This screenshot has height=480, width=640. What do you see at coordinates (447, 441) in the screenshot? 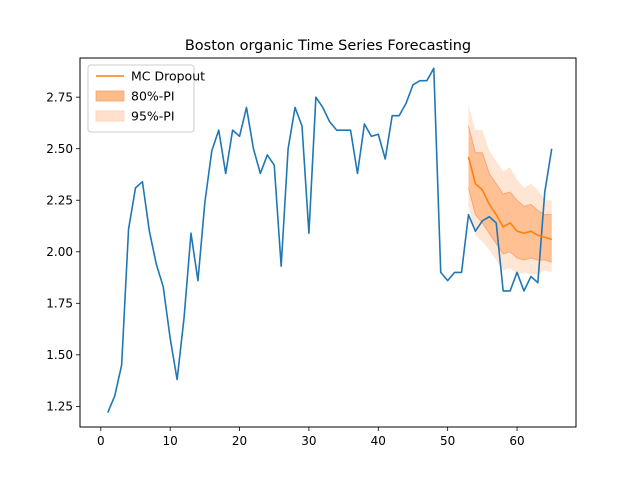
I see `x-tick-label: 50` at bounding box center [447, 441].